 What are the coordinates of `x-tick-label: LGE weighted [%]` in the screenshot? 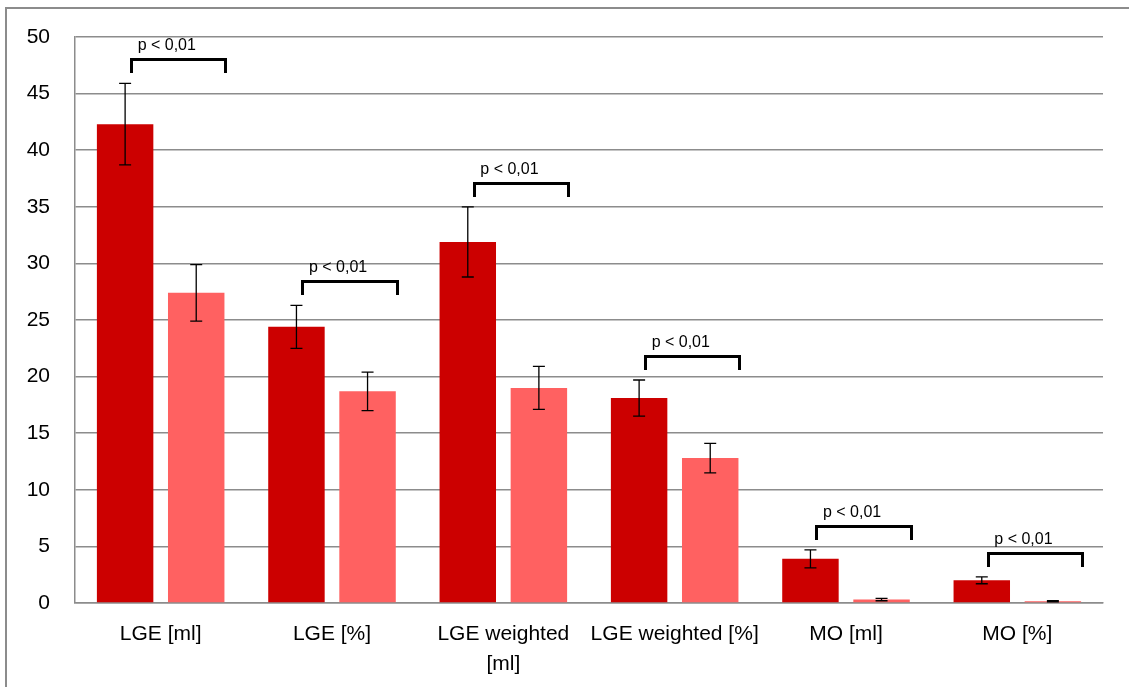 It's located at (674, 633).